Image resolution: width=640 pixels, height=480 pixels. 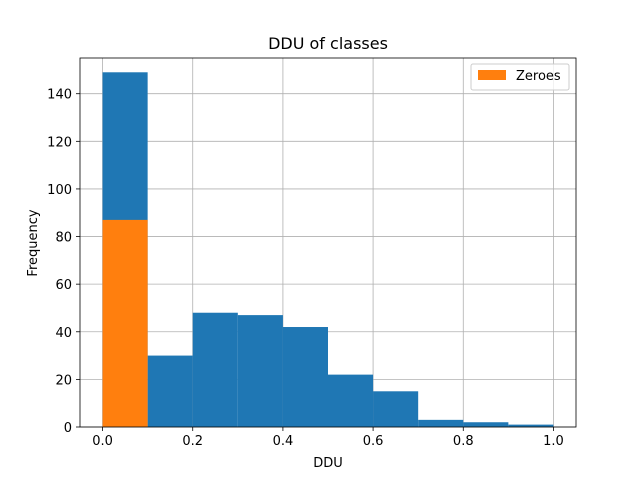 What do you see at coordinates (59, 95) in the screenshot?
I see `y-tick-label: 140` at bounding box center [59, 95].